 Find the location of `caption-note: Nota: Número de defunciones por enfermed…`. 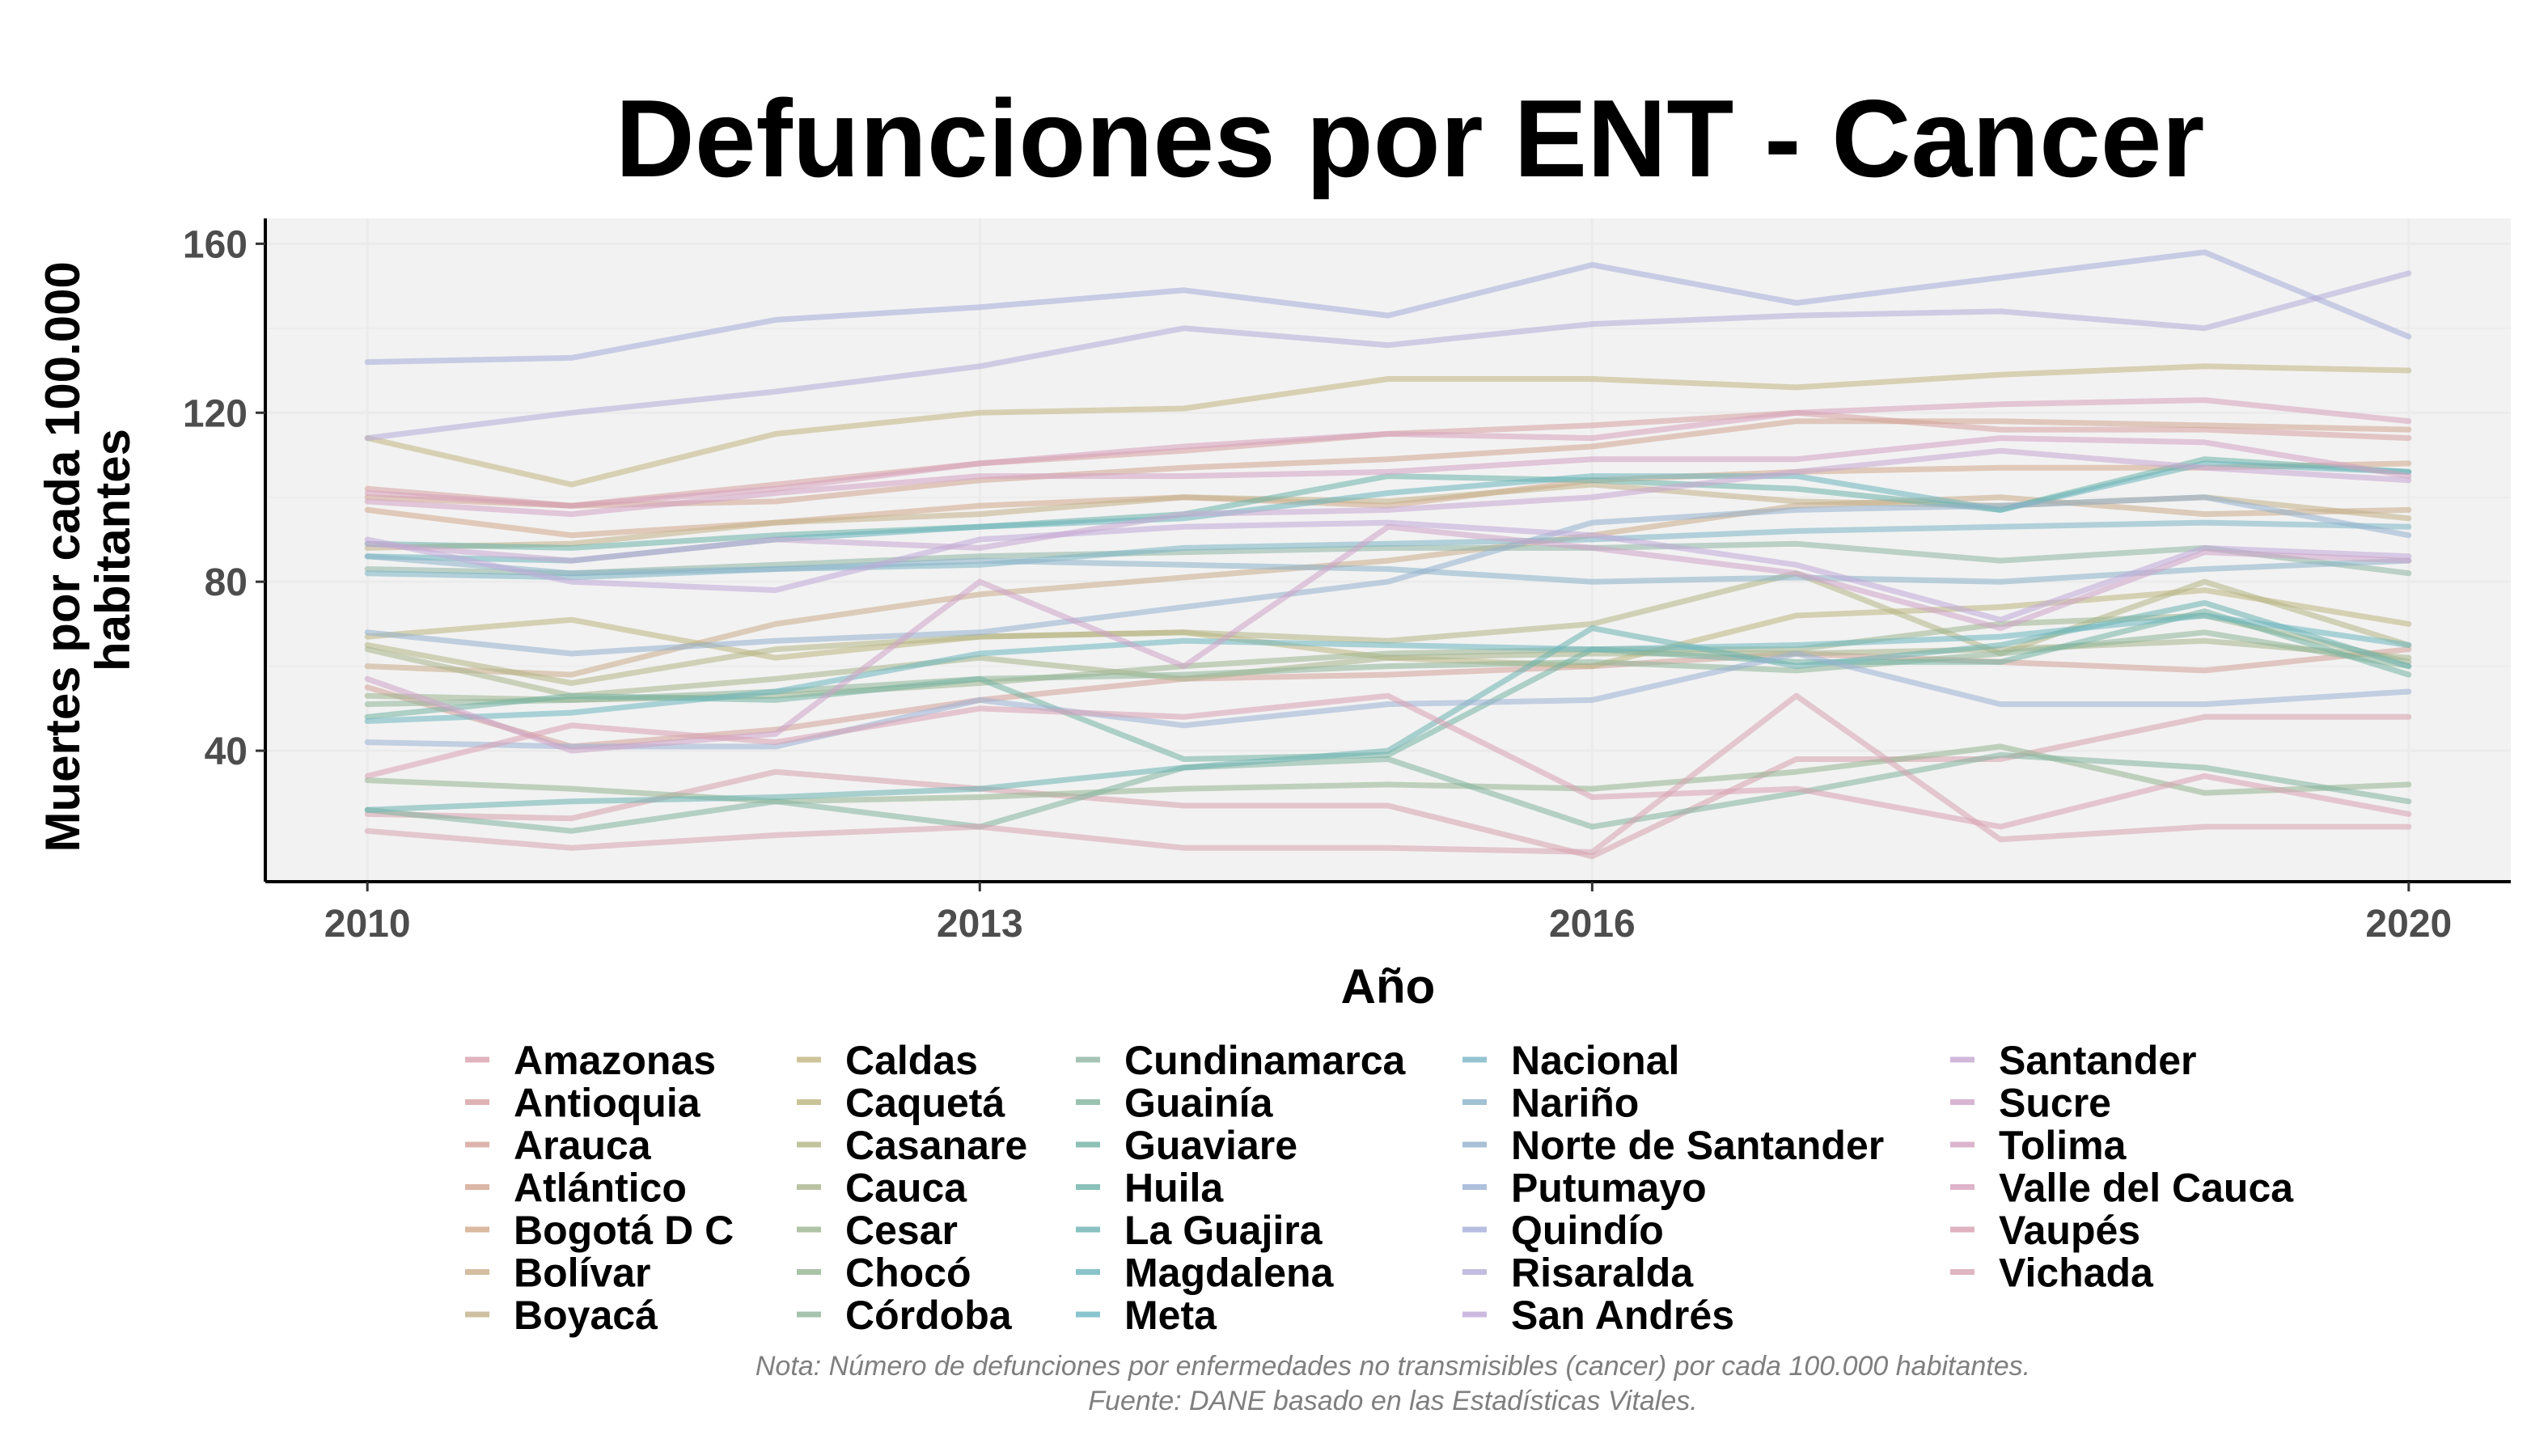

caption-note: Nota: Número de defunciones por enfermed… is located at coordinates (1393, 1366).